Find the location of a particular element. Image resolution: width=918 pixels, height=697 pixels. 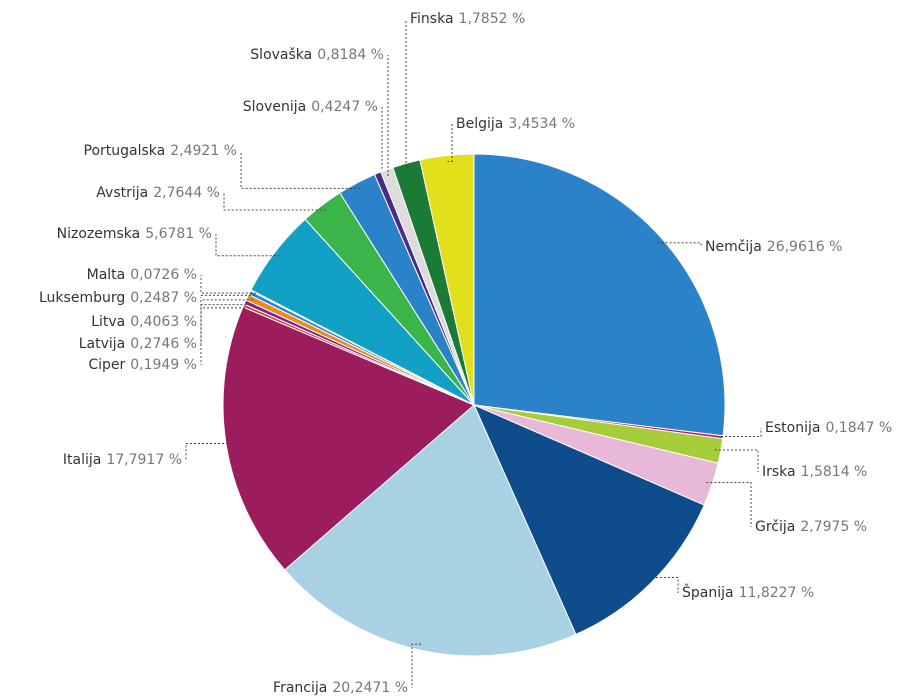

slice-name: Finska is located at coordinates (432, 19).